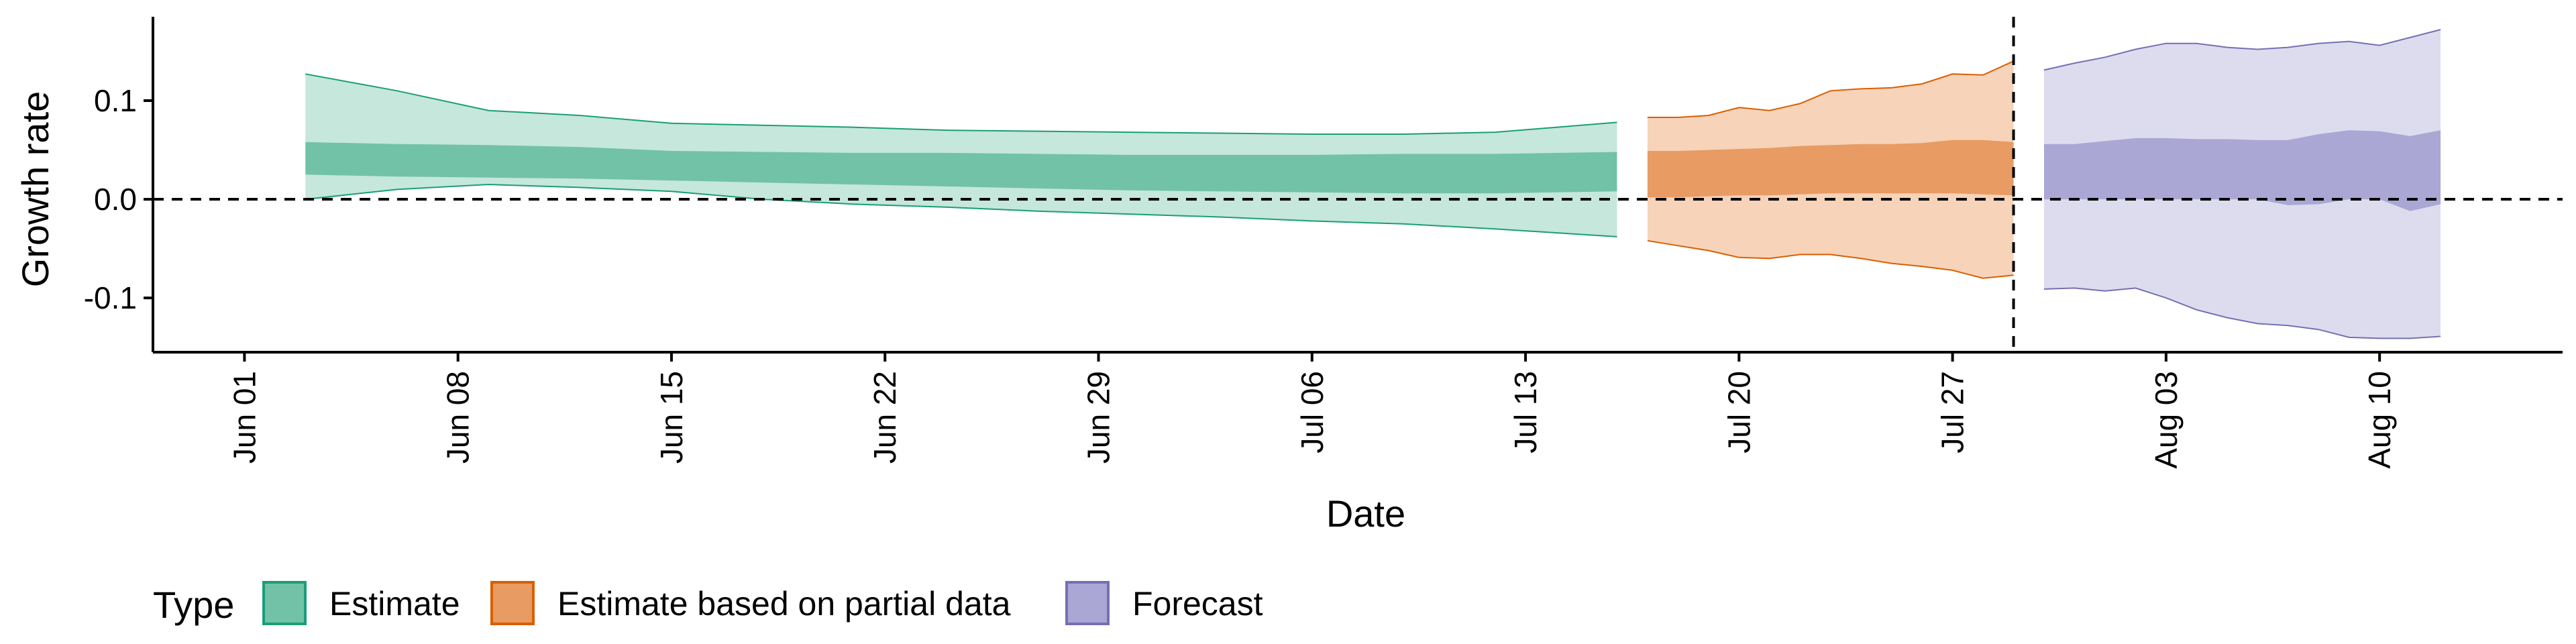 Image resolution: width=2576 pixels, height=644 pixels. I want to click on y-axis-ticks: -0.1 0.0 0.1, so click(118, 199).